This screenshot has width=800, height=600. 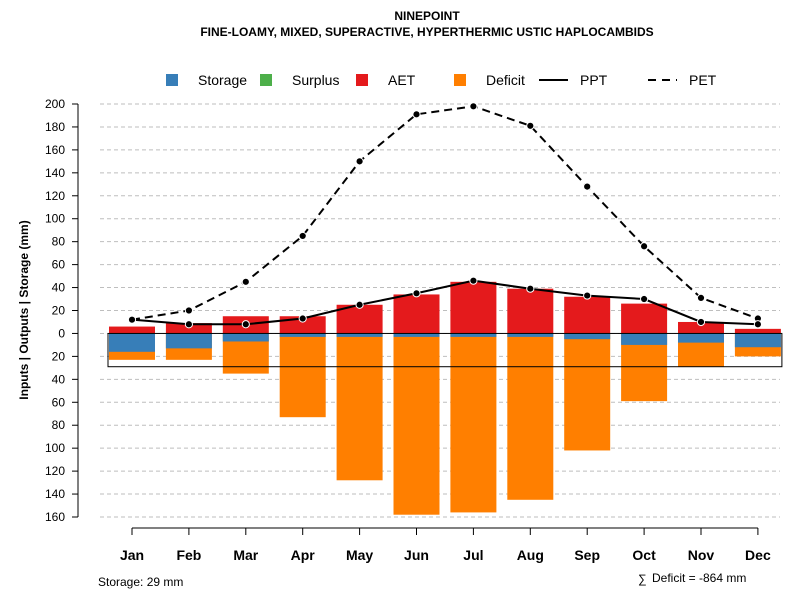 I want to click on legend: Storage Surplus AET Deficit PPT PET, so click(x=441, y=80).